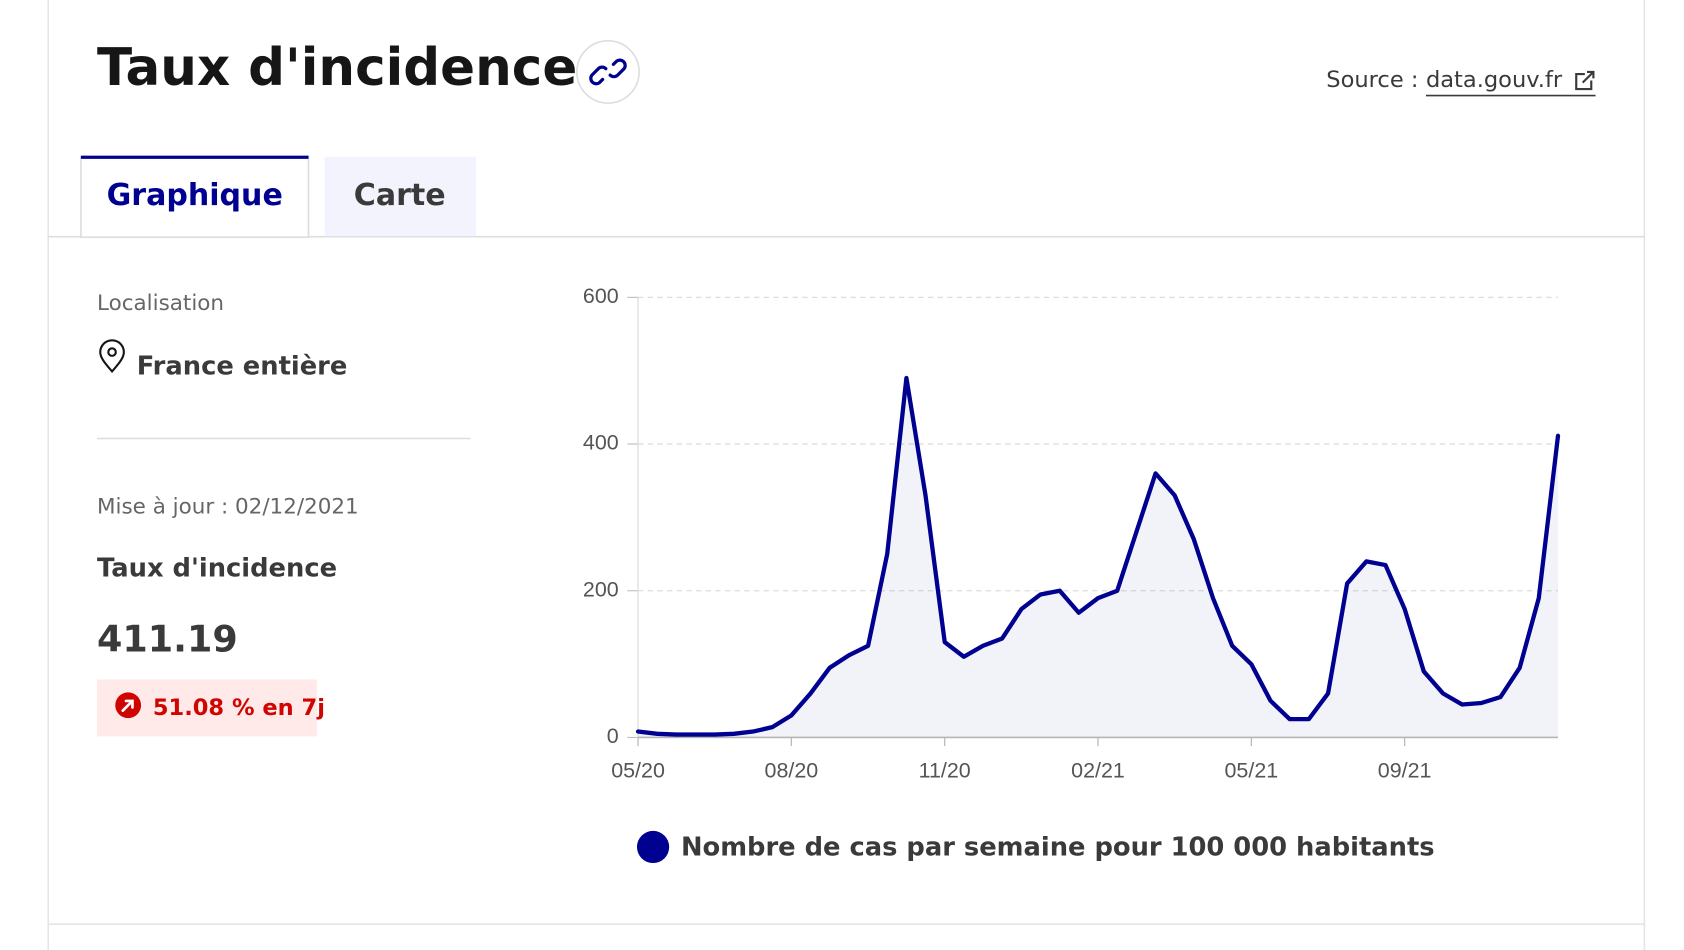 The width and height of the screenshot is (1684, 950). What do you see at coordinates (1372, 80) in the screenshot?
I see `source-label: Source :` at bounding box center [1372, 80].